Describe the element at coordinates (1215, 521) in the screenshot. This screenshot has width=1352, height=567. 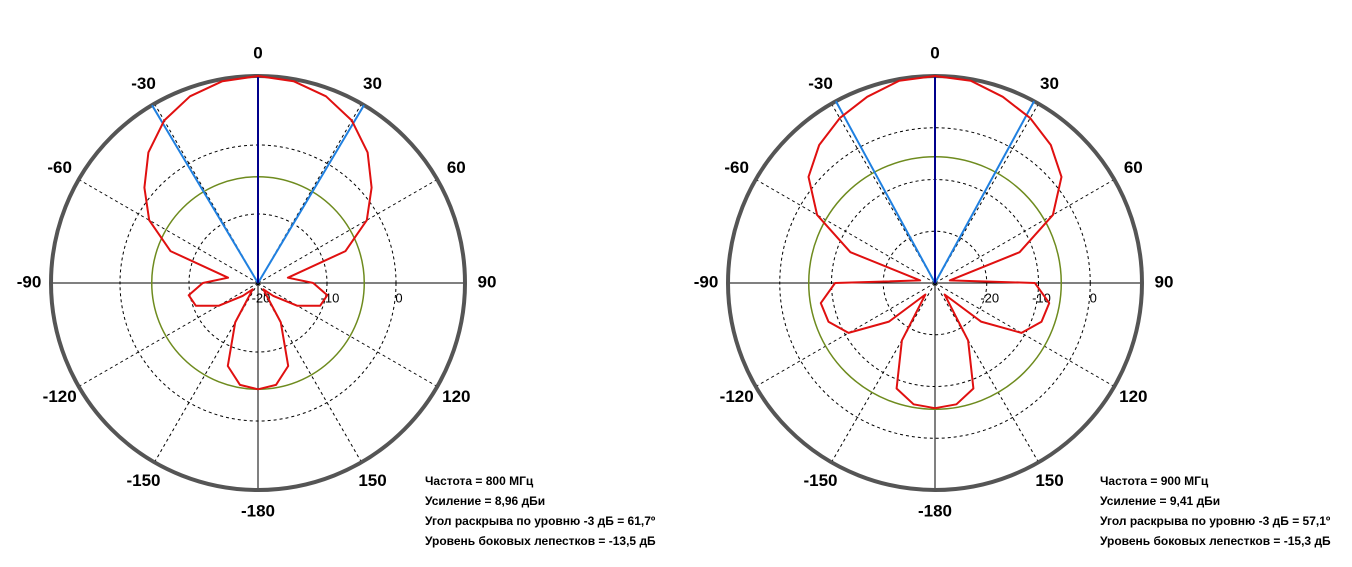
I see `annotation: Угол раскрыва по уровню -3 дБ = 57,1º` at that location.